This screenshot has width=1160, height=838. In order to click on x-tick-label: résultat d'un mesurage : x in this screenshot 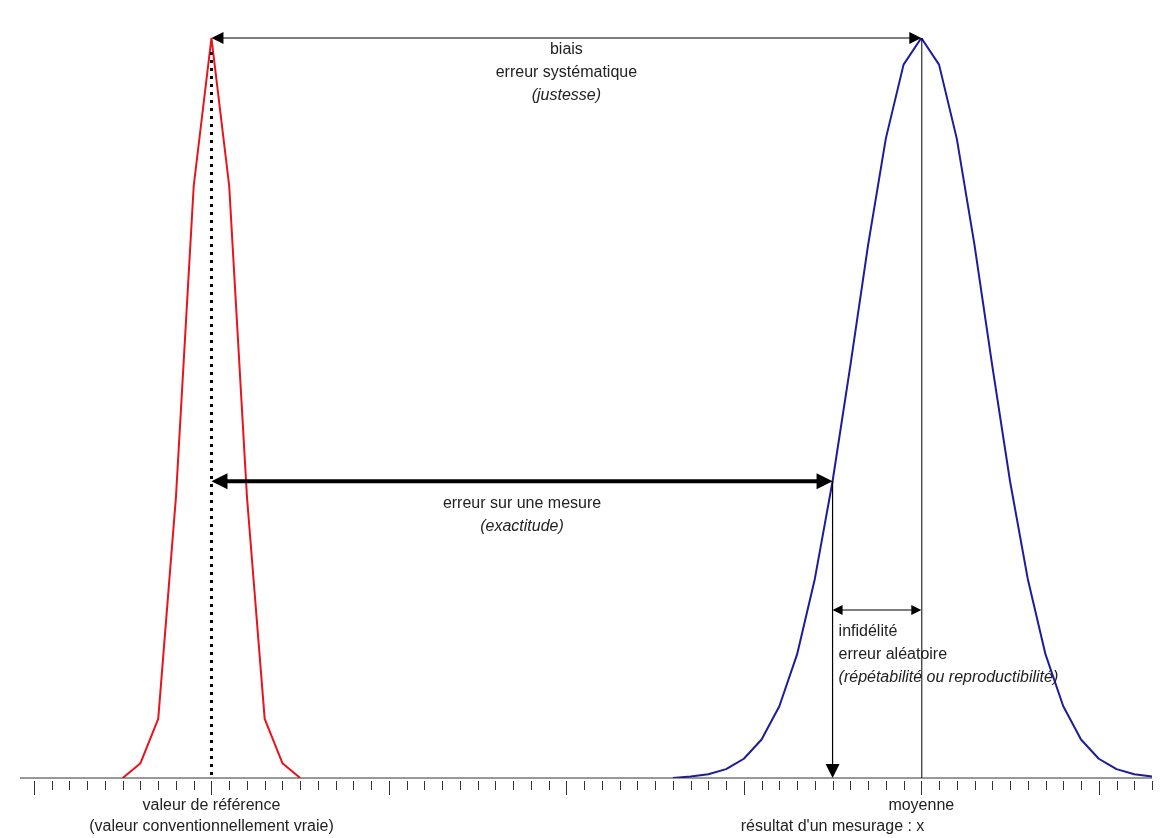, I will do `click(832, 826)`.